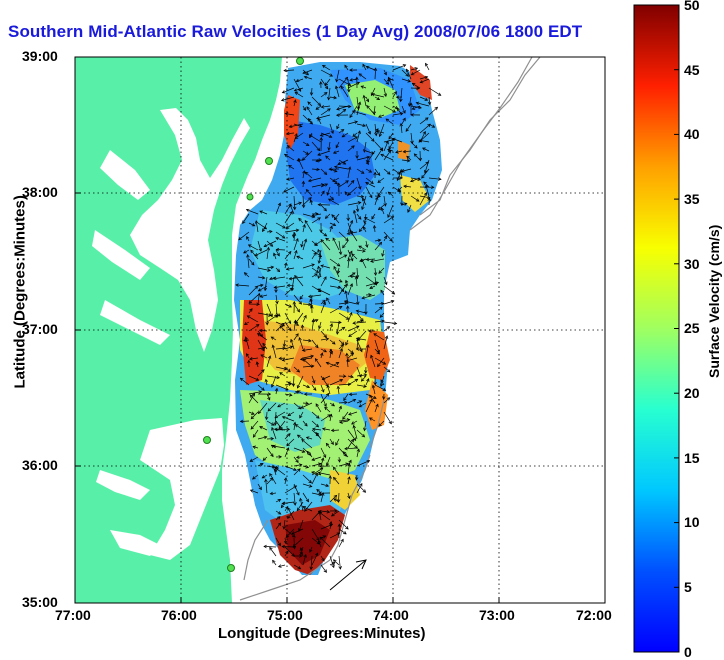 The height and width of the screenshot is (660, 724). Describe the element at coordinates (692, 199) in the screenshot. I see `colorbar-tick-label: 35` at that location.